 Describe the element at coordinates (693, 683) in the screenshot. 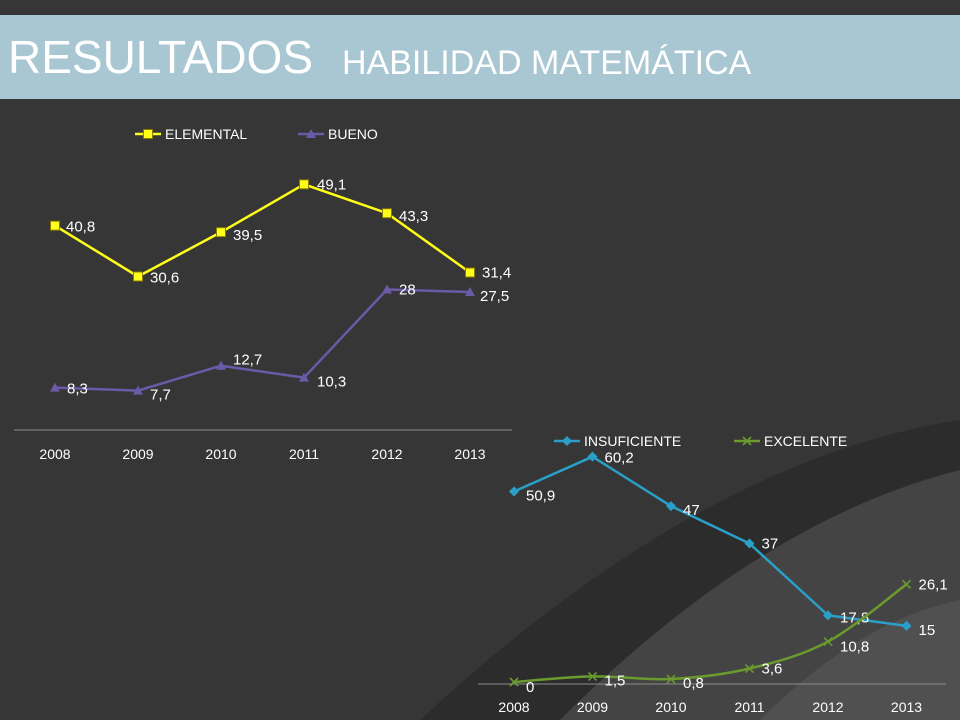

I see `data-label-excelente: 0,8` at that location.